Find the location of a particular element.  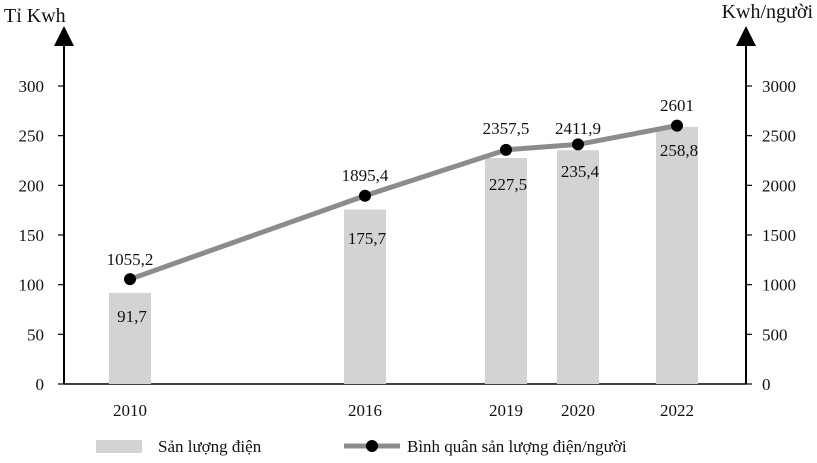

y-left-tick-label: 50 is located at coordinates (35, 334).